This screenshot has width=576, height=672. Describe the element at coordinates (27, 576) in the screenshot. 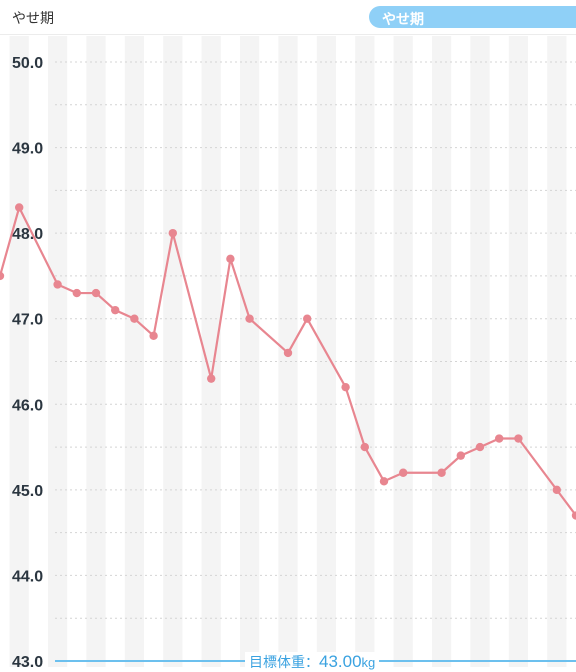

I see `y-tick-label: 44.0` at that location.